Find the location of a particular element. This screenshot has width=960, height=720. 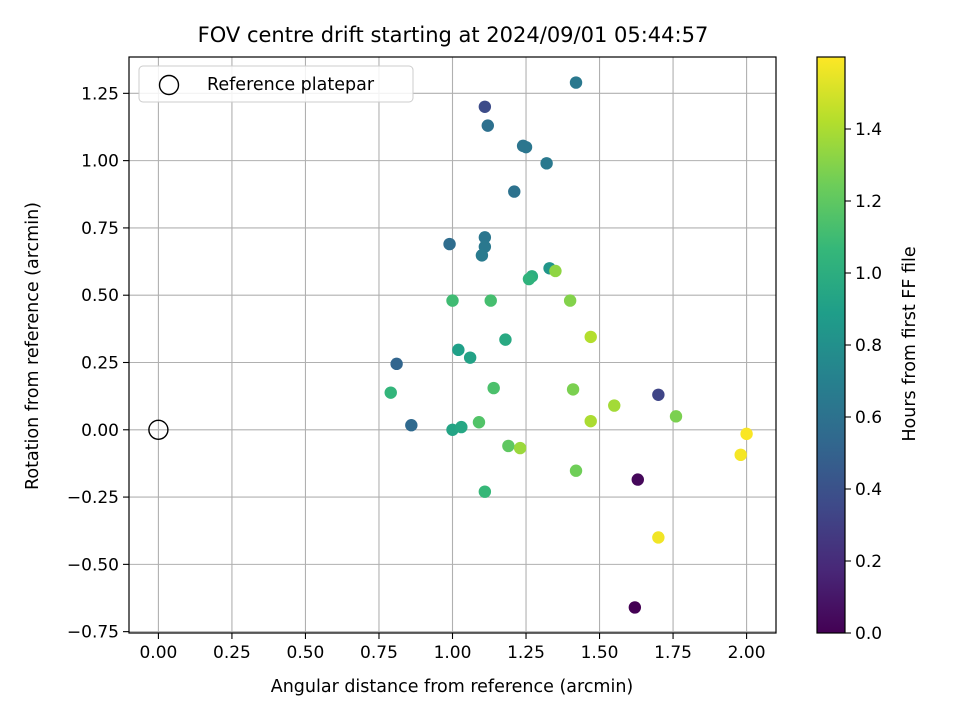

y-axis-ticks: −0.75 −0.50 −0.25 0.00 0.25 0.50 0.75 1.00 1.25 is located at coordinates (98, 363).